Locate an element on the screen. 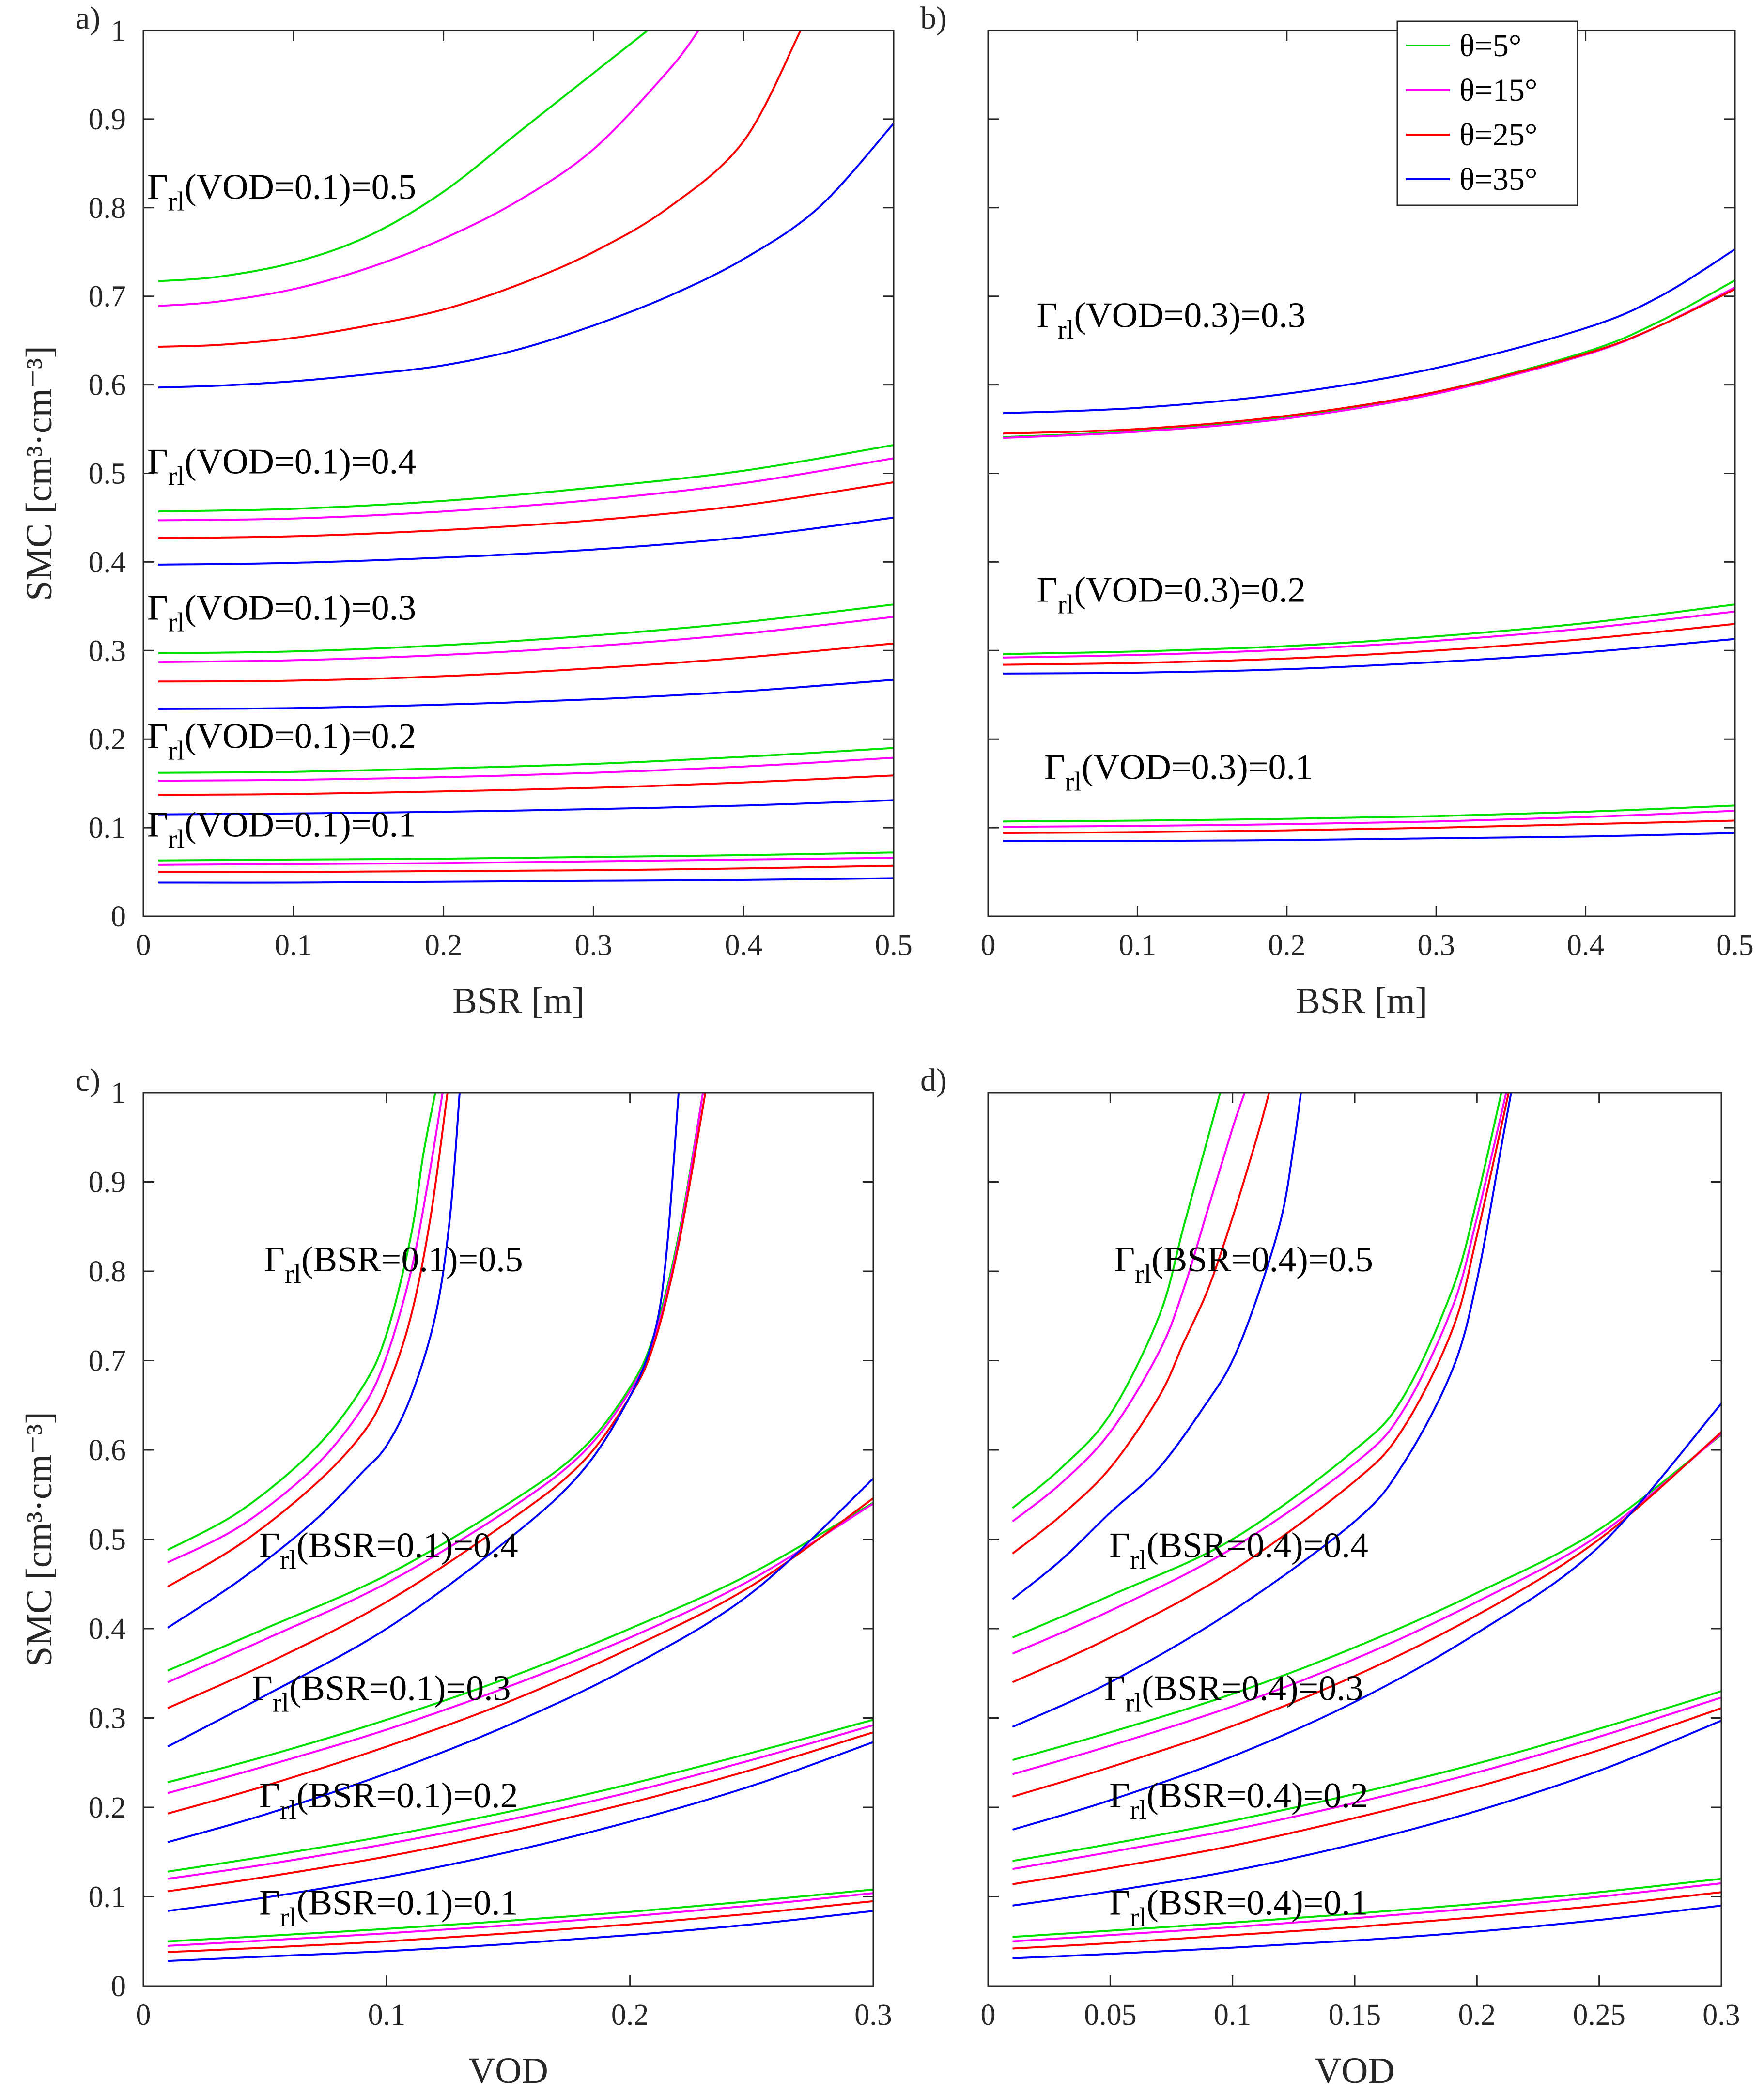 The image size is (1764, 2095). curve-annotation: Γrl(VOD=0.3)=0.2 is located at coordinates (1171, 595).